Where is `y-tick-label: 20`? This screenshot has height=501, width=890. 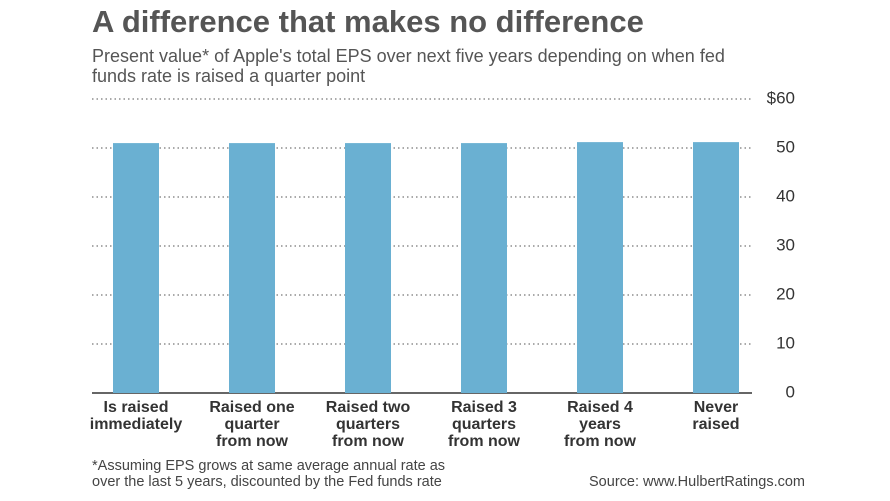 y-tick-label: 20 is located at coordinates (785, 293).